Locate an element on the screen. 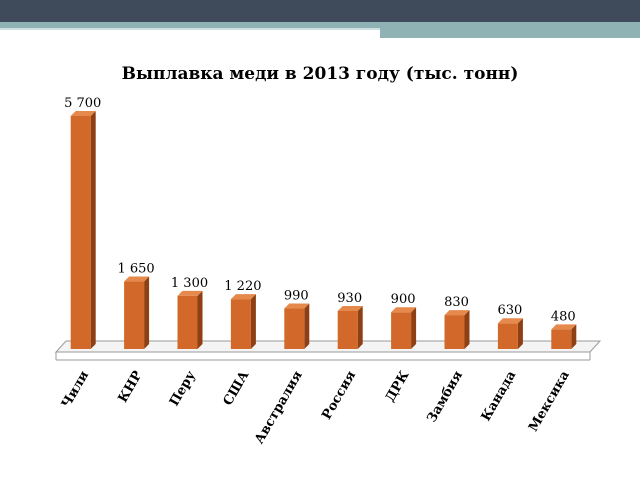  category-label: Замбия is located at coordinates (445, 396).